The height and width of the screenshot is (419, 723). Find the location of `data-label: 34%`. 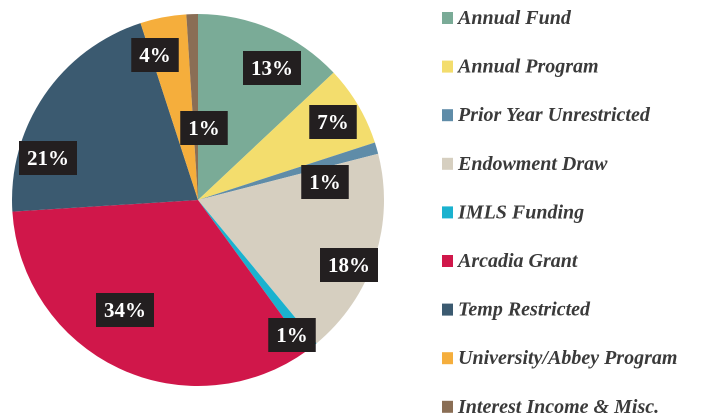

data-label: 34% is located at coordinates (125, 310).